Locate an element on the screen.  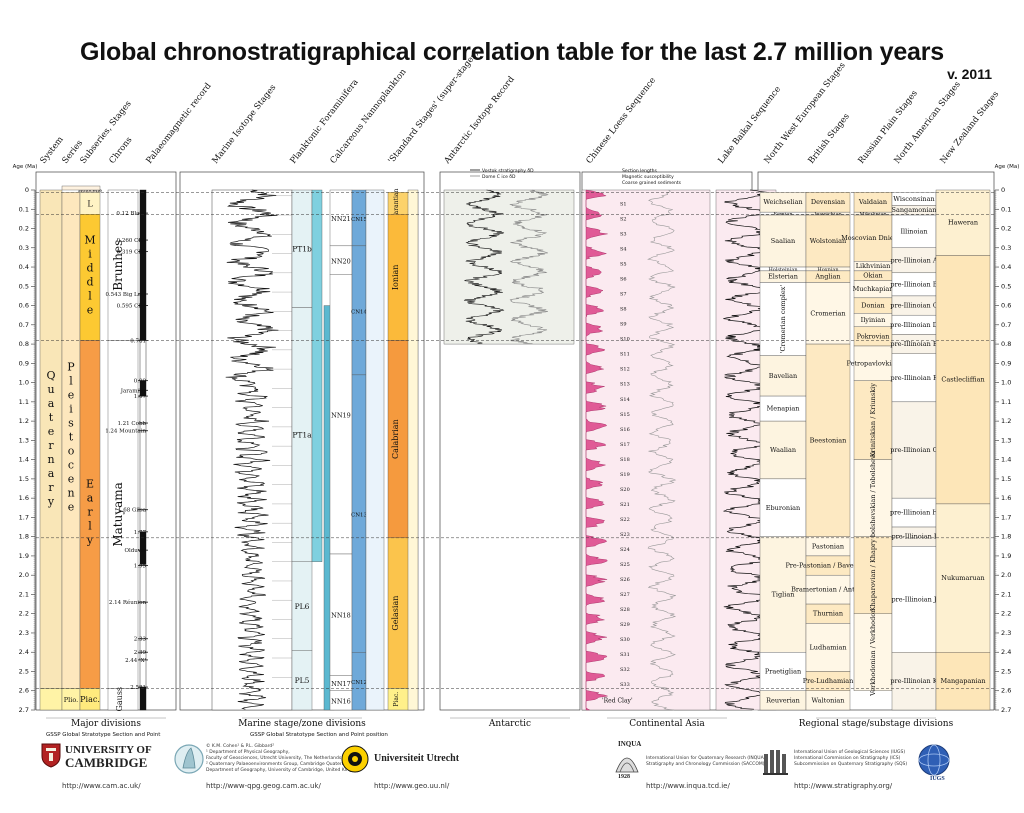
age-axis-left-tick-label: 0.9 is located at coordinates (24, 363).